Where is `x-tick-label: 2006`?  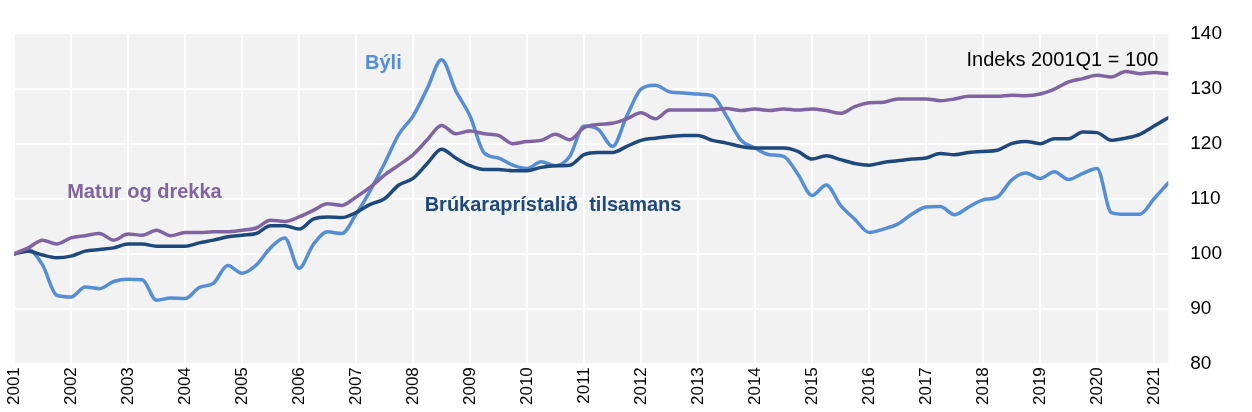 x-tick-label: 2006 is located at coordinates (298, 386).